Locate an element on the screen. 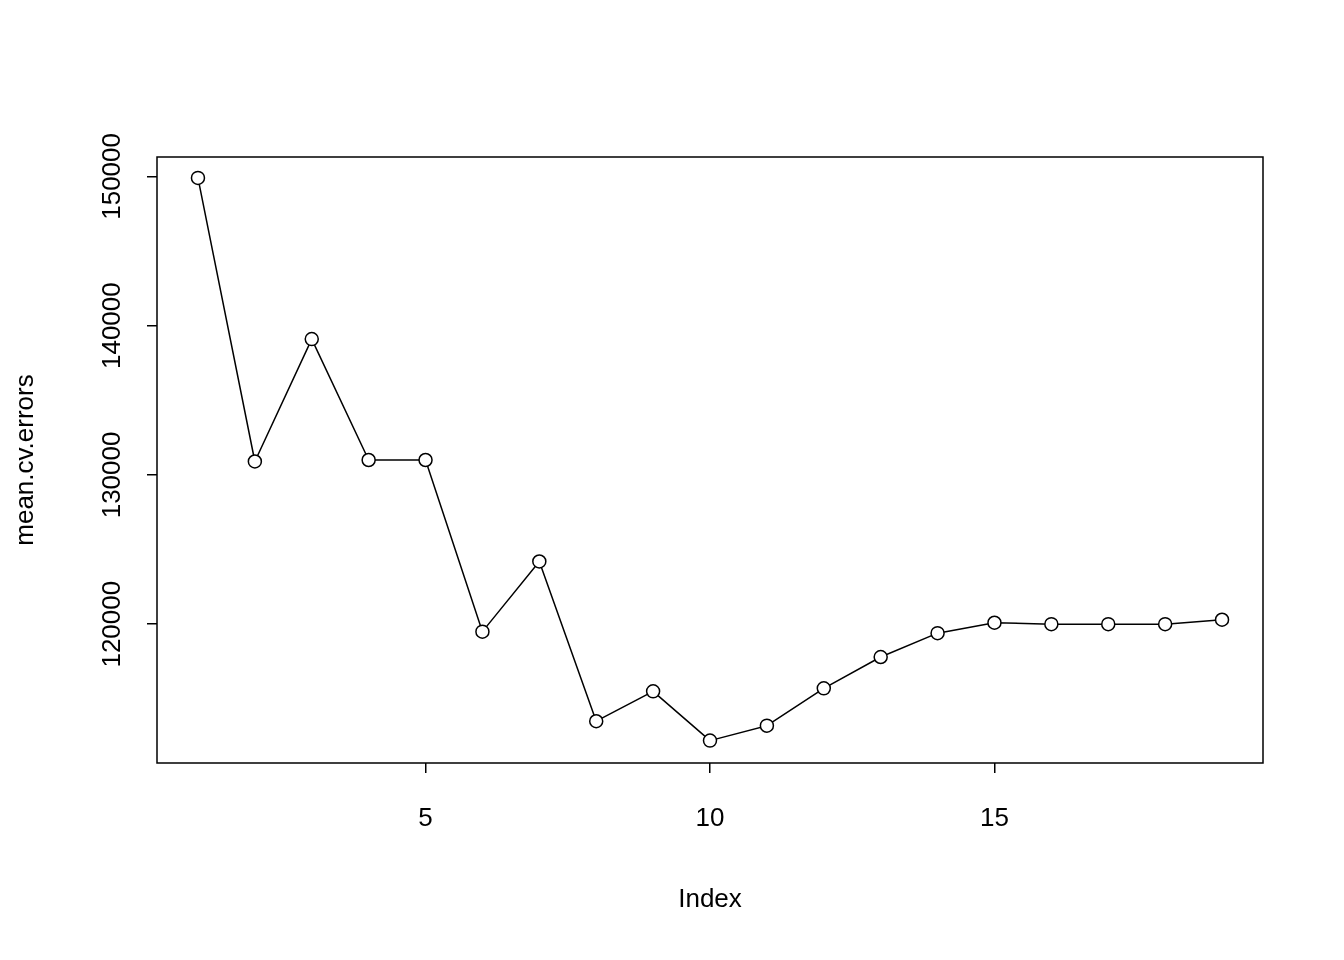 The image size is (1344, 960). x-tick-label: 15 is located at coordinates (994, 816).